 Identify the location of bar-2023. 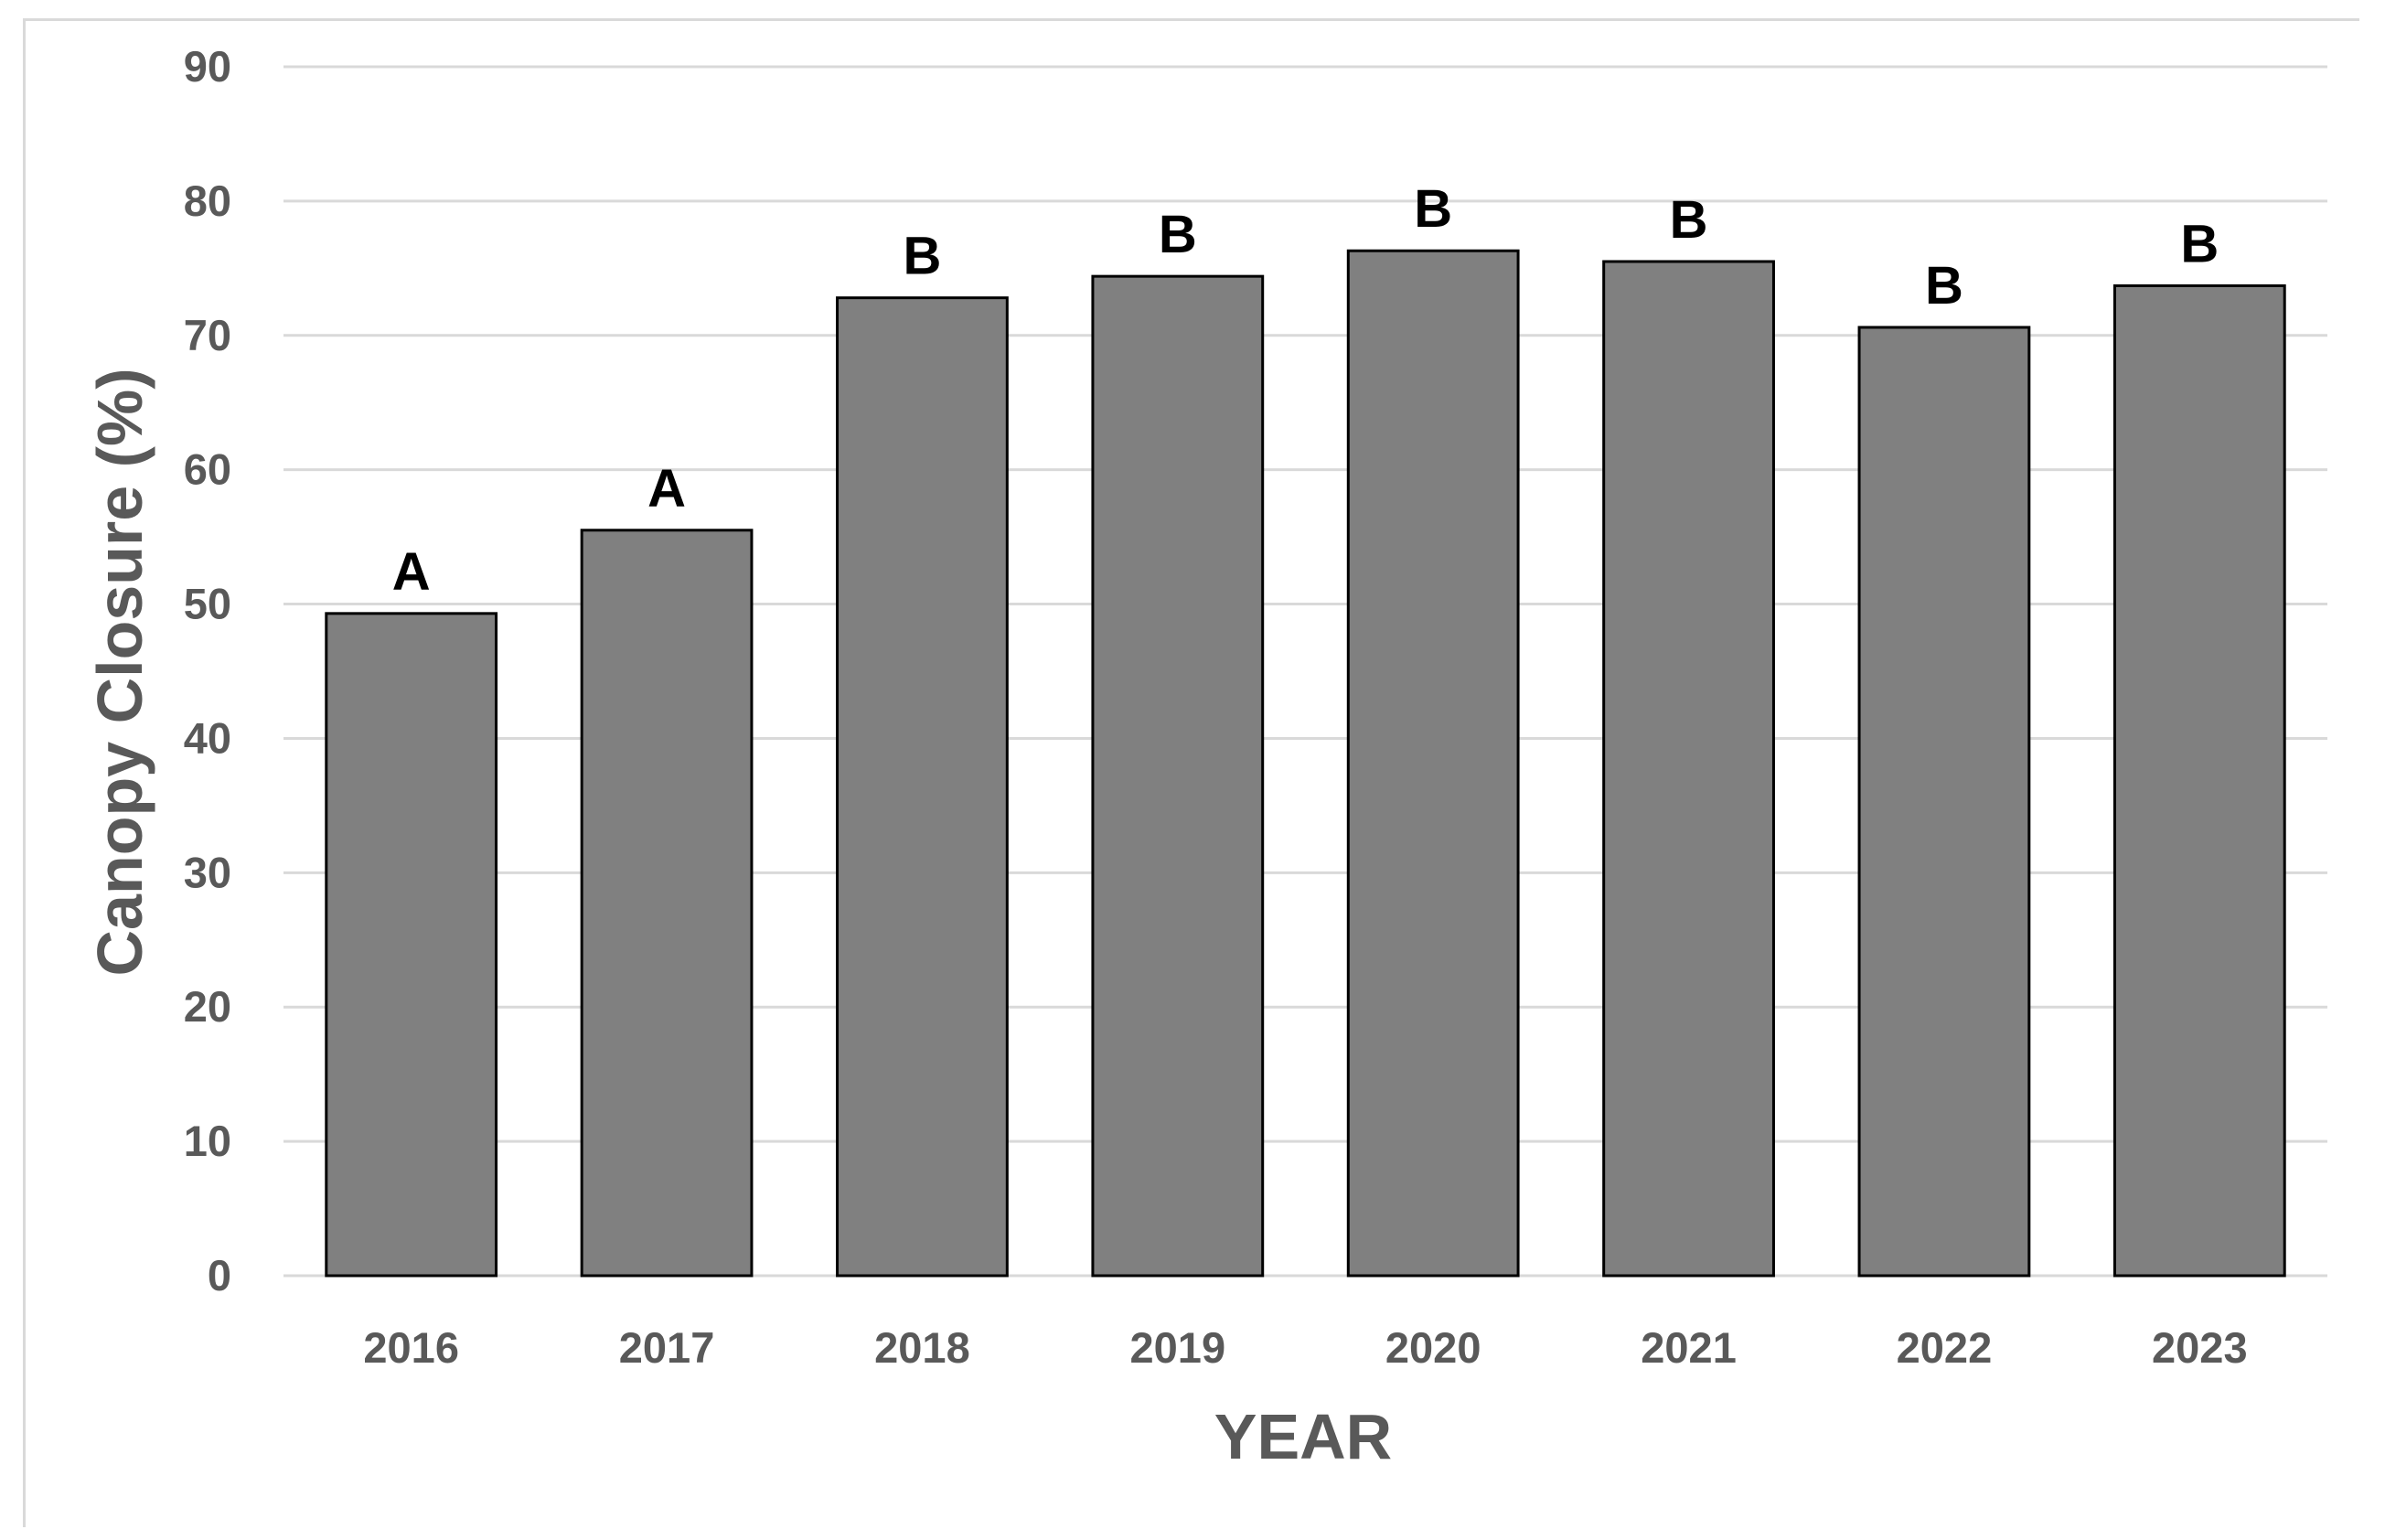
(2199, 780).